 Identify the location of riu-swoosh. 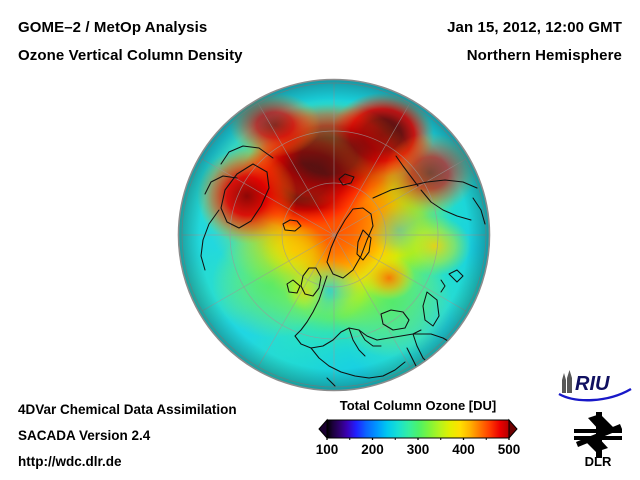
(595, 394).